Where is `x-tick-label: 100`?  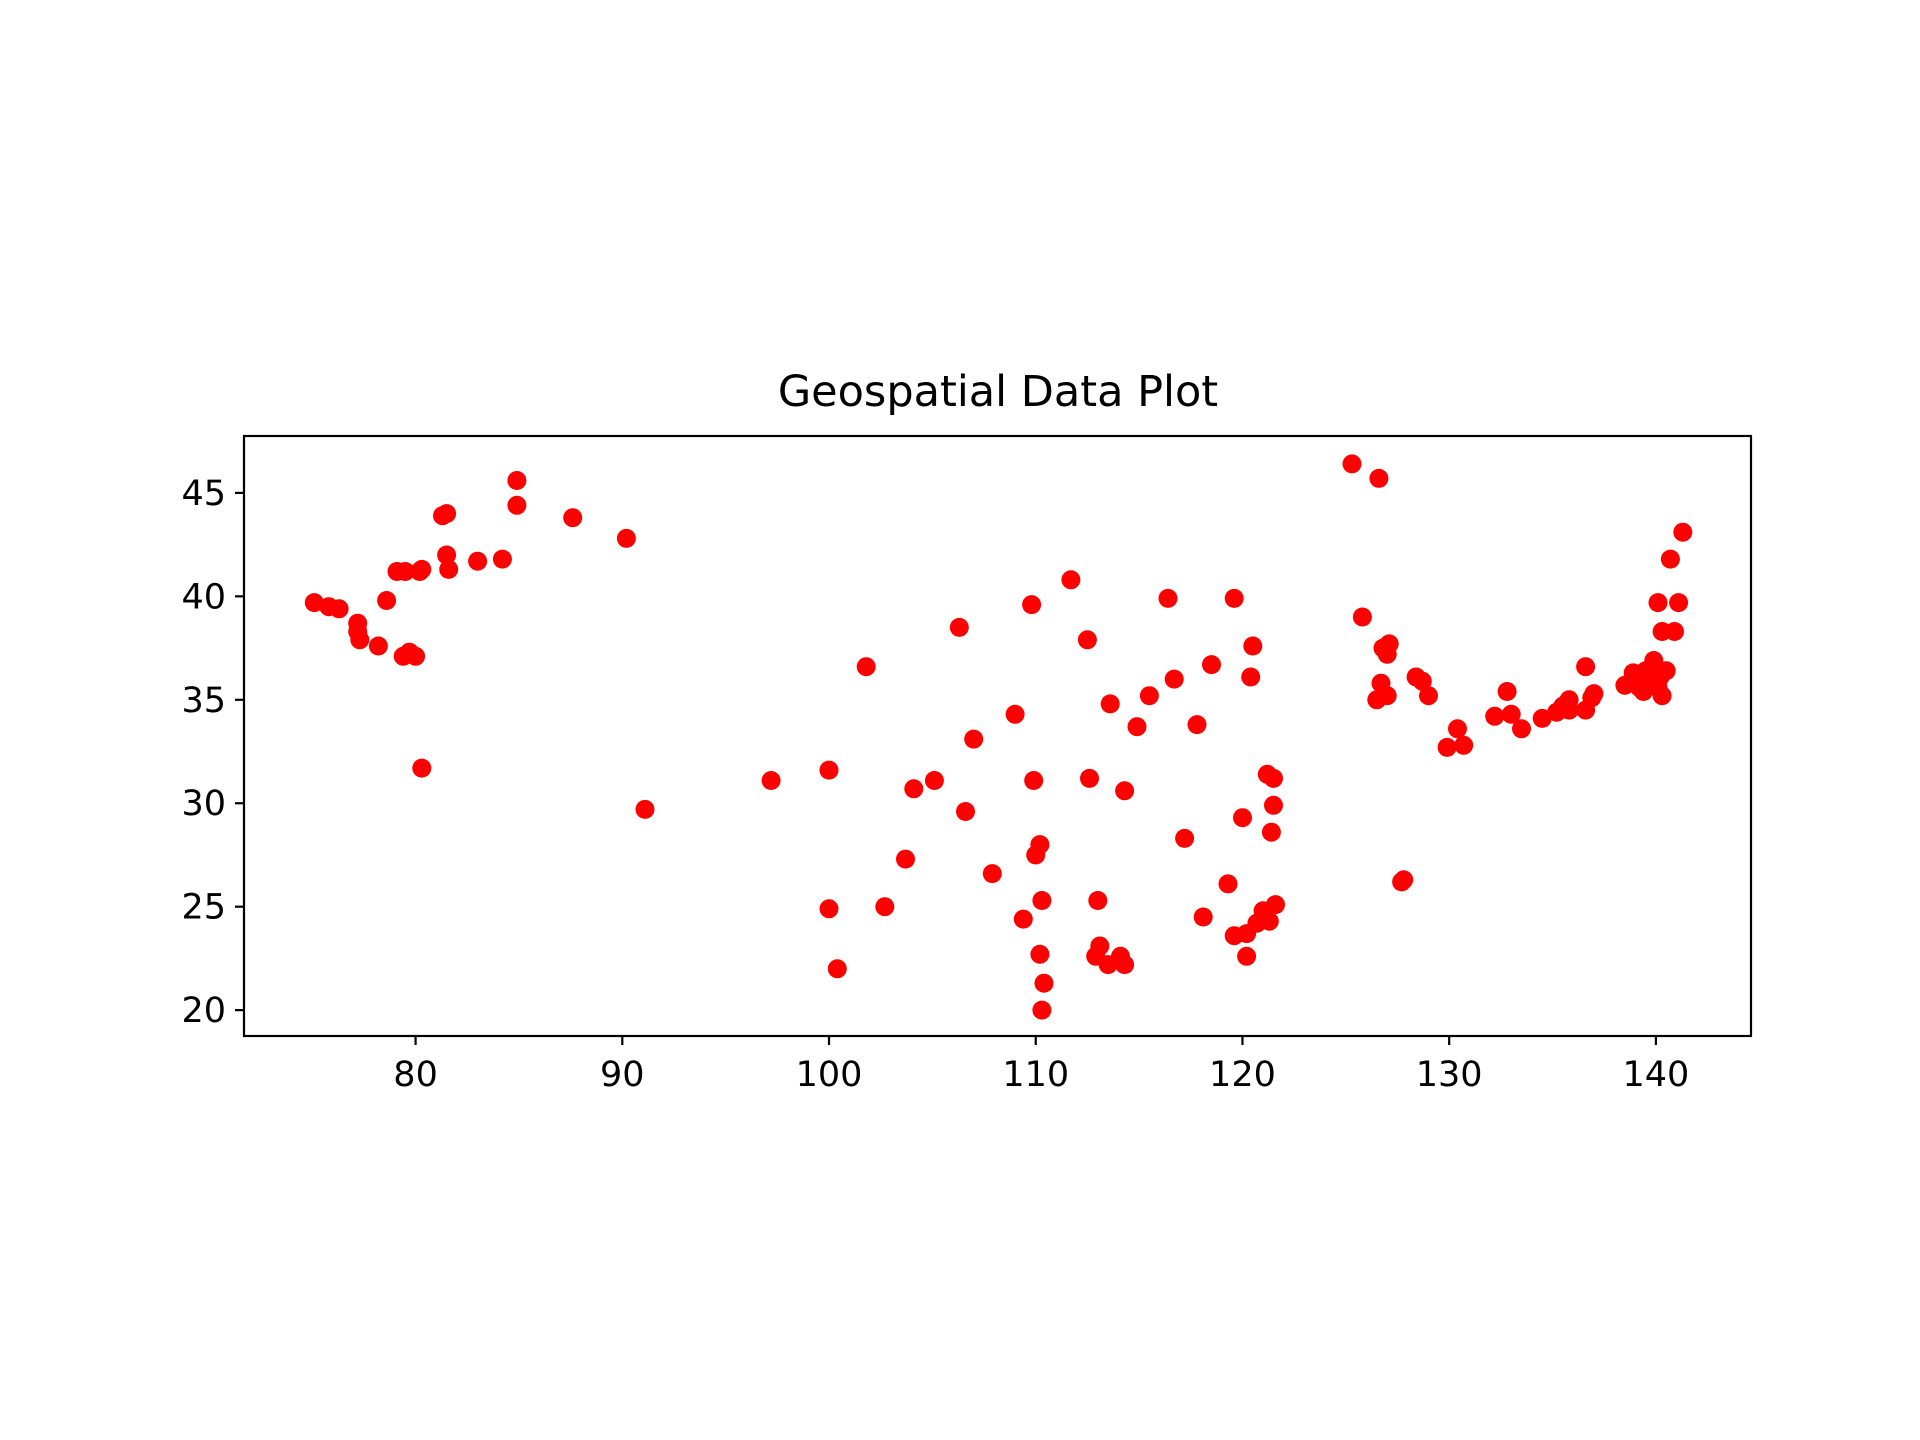
x-tick-label: 100 is located at coordinates (829, 1075).